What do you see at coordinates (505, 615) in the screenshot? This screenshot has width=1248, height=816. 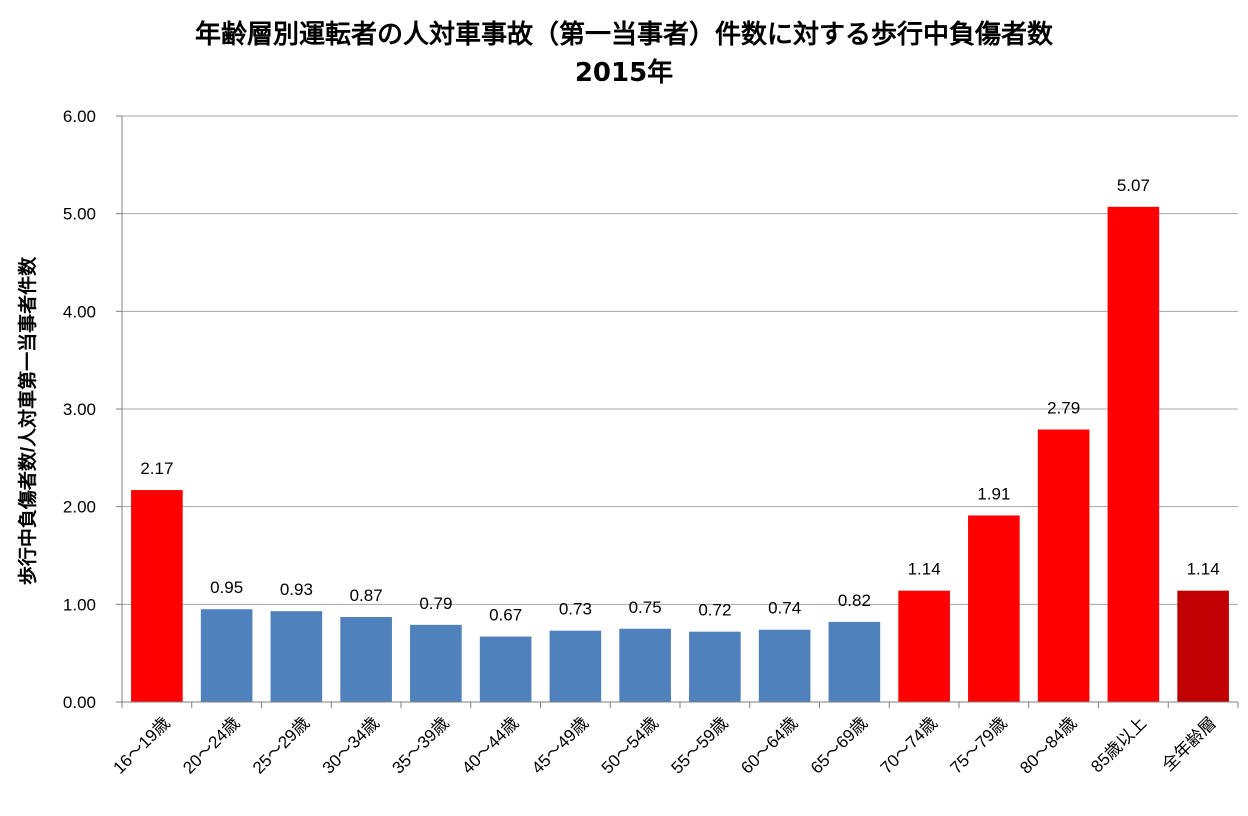 I see `bar-value-label: 0.67` at bounding box center [505, 615].